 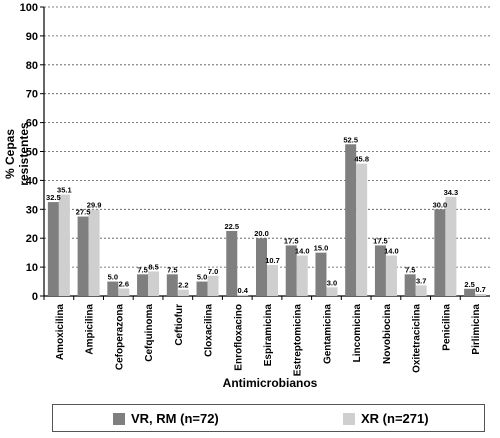 What do you see at coordinates (32, 210) in the screenshot?
I see `y-tick-label: 30` at bounding box center [32, 210].